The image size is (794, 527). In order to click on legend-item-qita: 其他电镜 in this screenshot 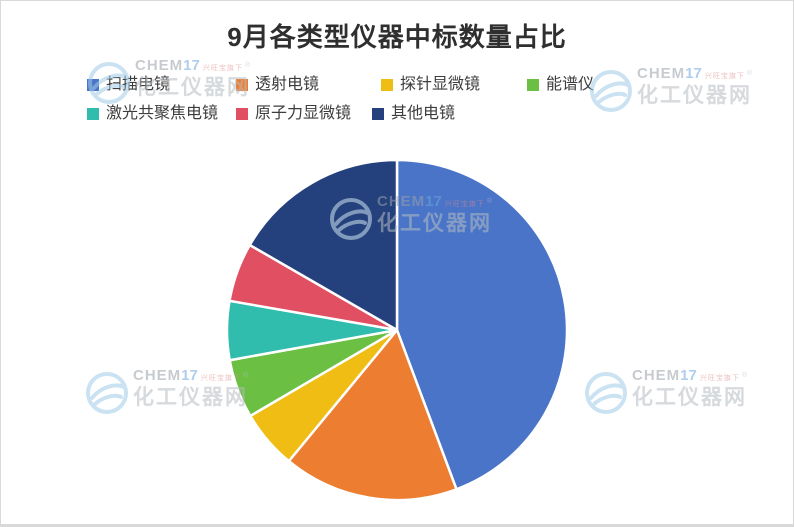, I will do `click(413, 114)`.